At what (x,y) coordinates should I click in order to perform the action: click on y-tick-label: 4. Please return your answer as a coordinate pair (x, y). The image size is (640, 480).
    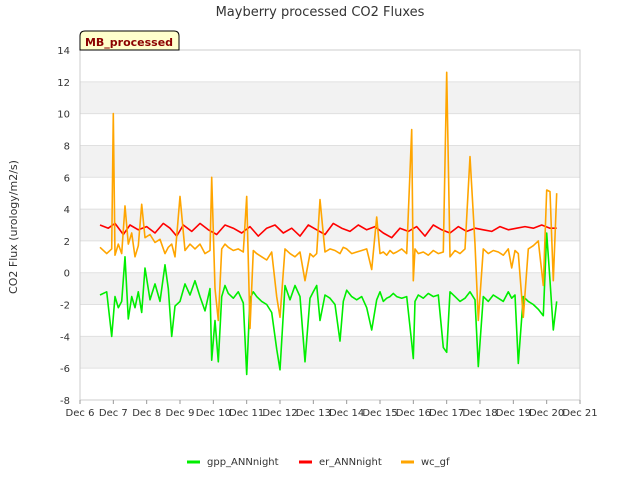
    Looking at the image, I should click on (67, 210).